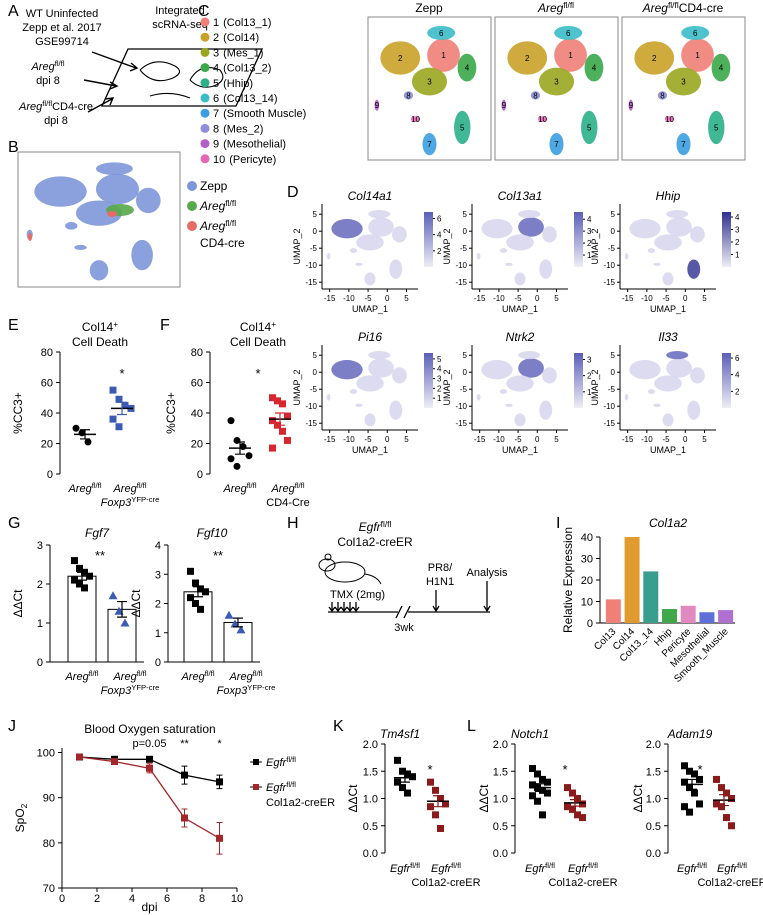  Describe the element at coordinates (520, 337) in the screenshot. I see `gene-title: Ntrk2` at that location.